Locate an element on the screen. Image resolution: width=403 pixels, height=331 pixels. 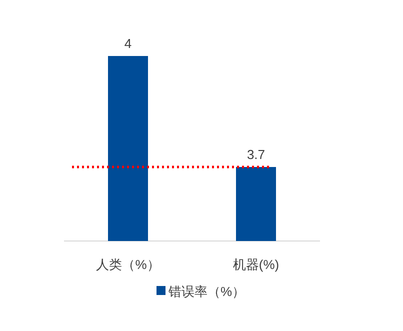
data-label: 3.7 is located at coordinates (256, 154).